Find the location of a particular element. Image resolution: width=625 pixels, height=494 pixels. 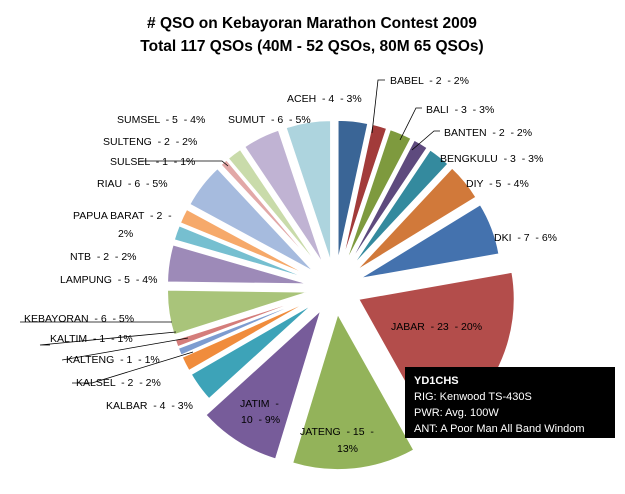

pie-slice-kebayoran is located at coordinates (238, 312).